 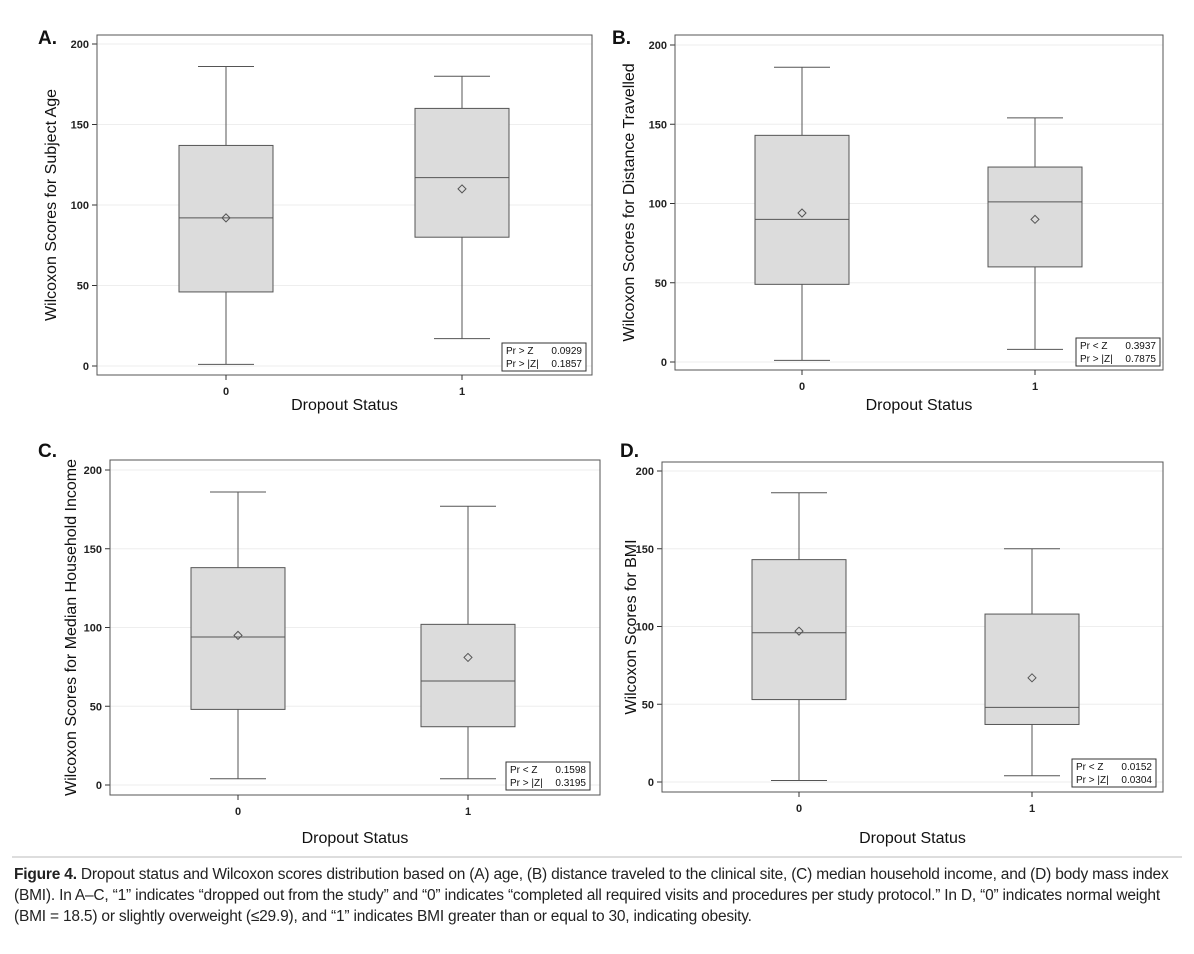 What do you see at coordinates (47, 38) in the screenshot?
I see `panel-label: A.` at bounding box center [47, 38].